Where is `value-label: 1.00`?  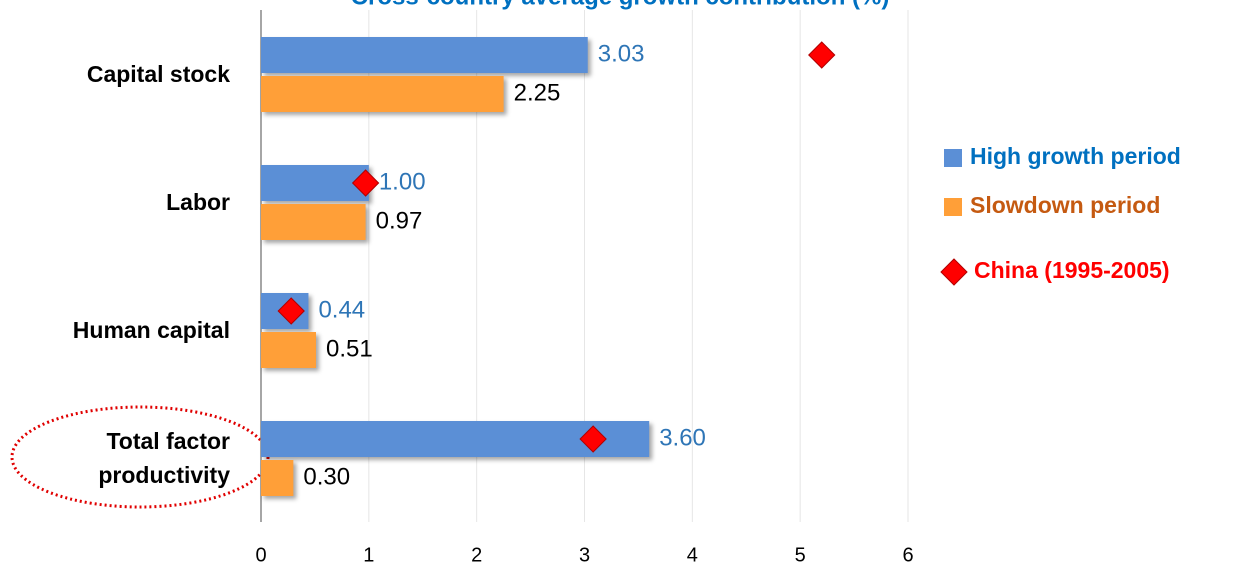
value-label: 1.00 is located at coordinates (402, 181).